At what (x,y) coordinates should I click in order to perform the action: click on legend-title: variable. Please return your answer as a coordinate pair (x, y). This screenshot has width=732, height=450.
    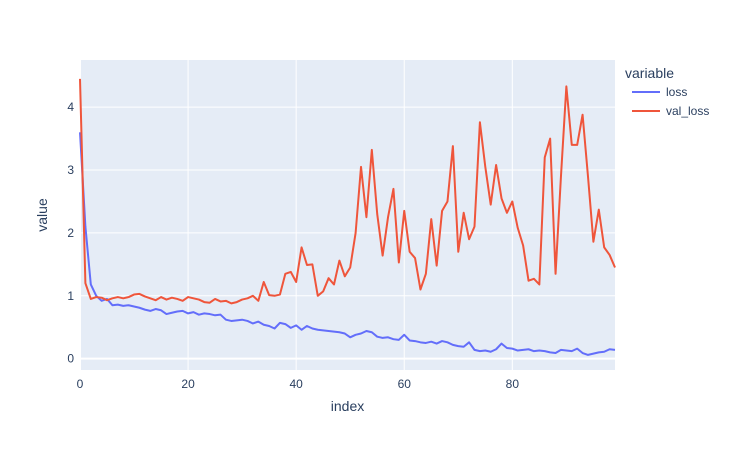
    Looking at the image, I should click on (649, 73).